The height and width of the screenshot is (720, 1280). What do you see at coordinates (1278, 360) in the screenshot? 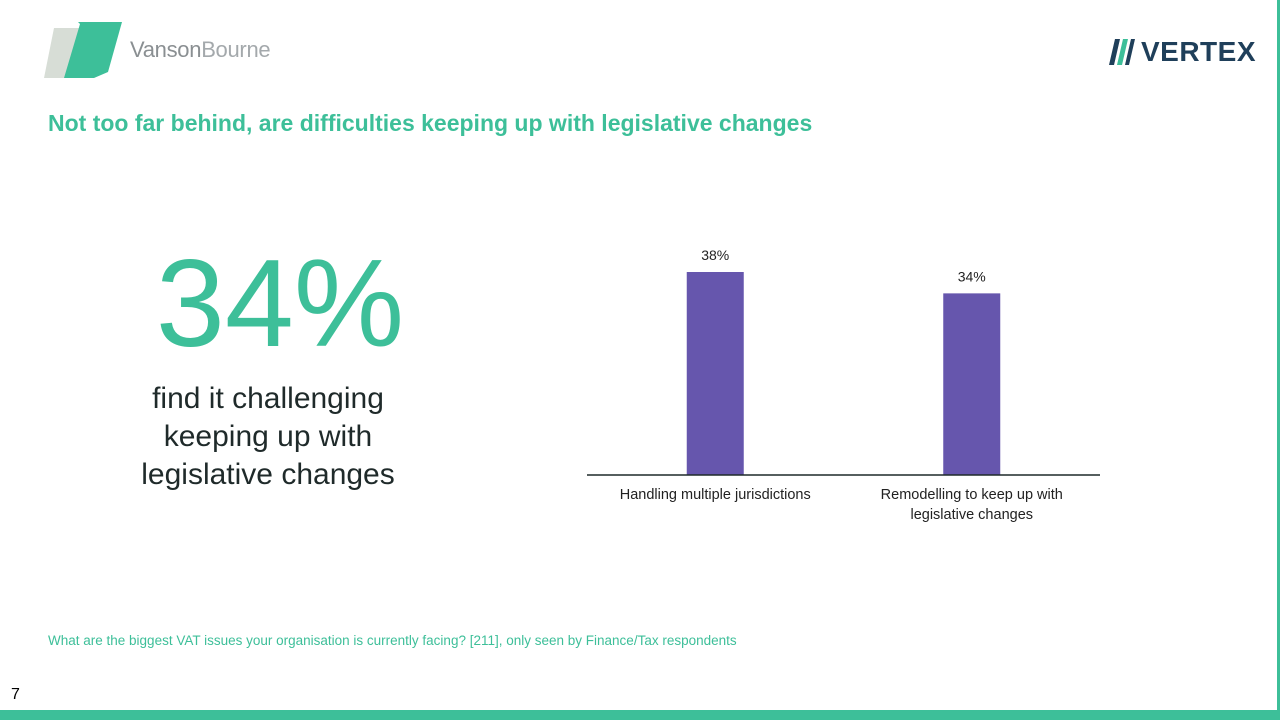
I see `right-accent-rule` at bounding box center [1278, 360].